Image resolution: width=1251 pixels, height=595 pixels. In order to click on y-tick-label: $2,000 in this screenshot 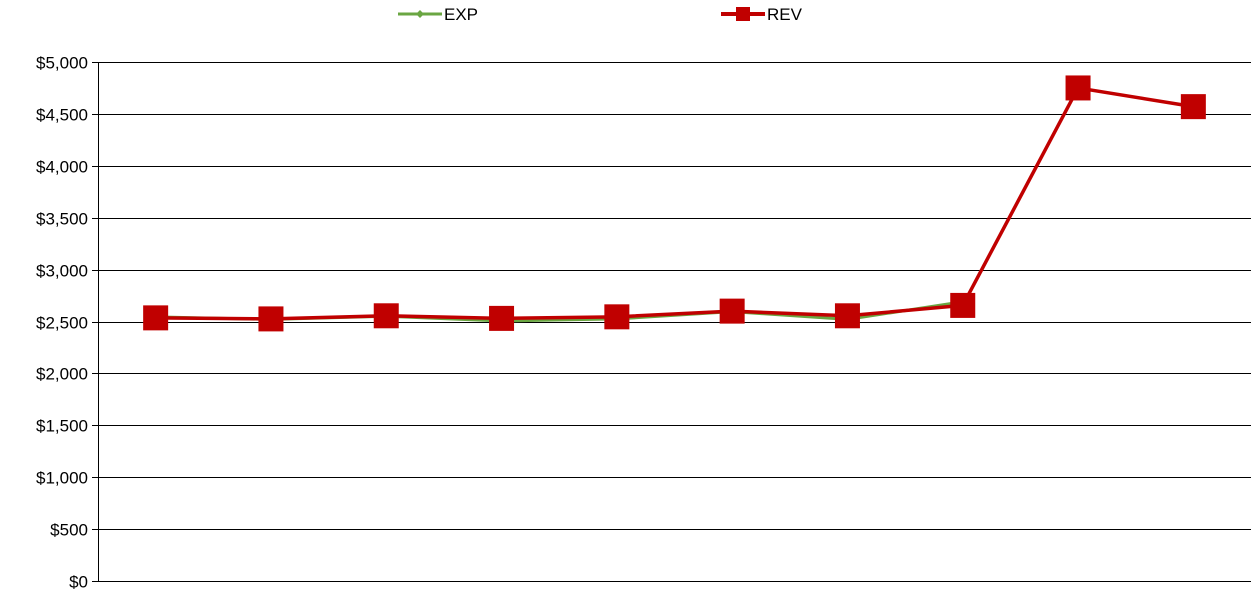, I will do `click(62, 374)`.